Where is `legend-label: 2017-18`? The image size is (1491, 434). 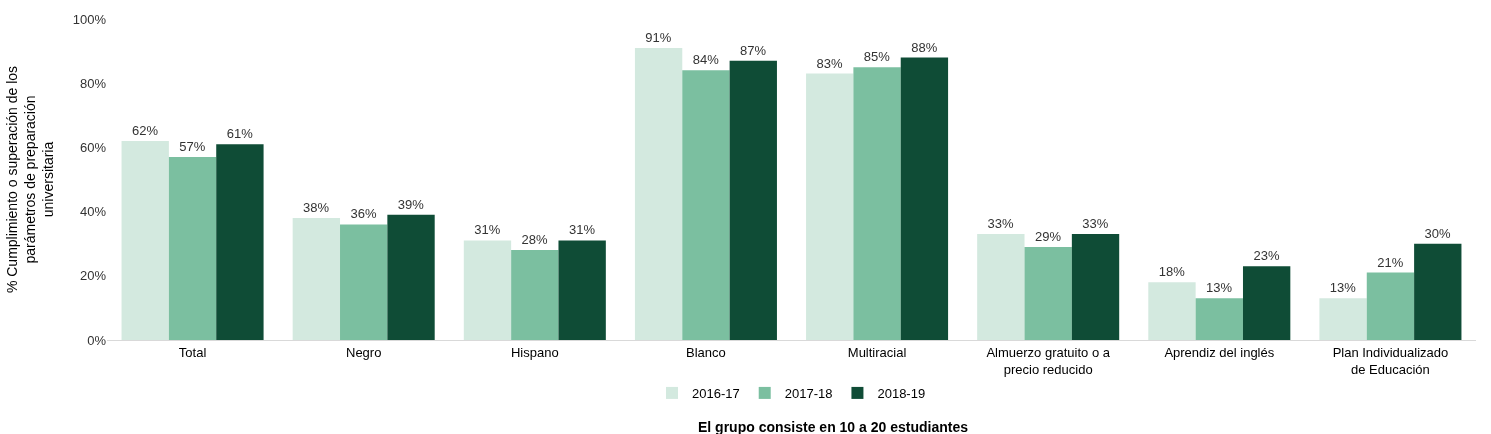 legend-label: 2017-18 is located at coordinates (808, 393).